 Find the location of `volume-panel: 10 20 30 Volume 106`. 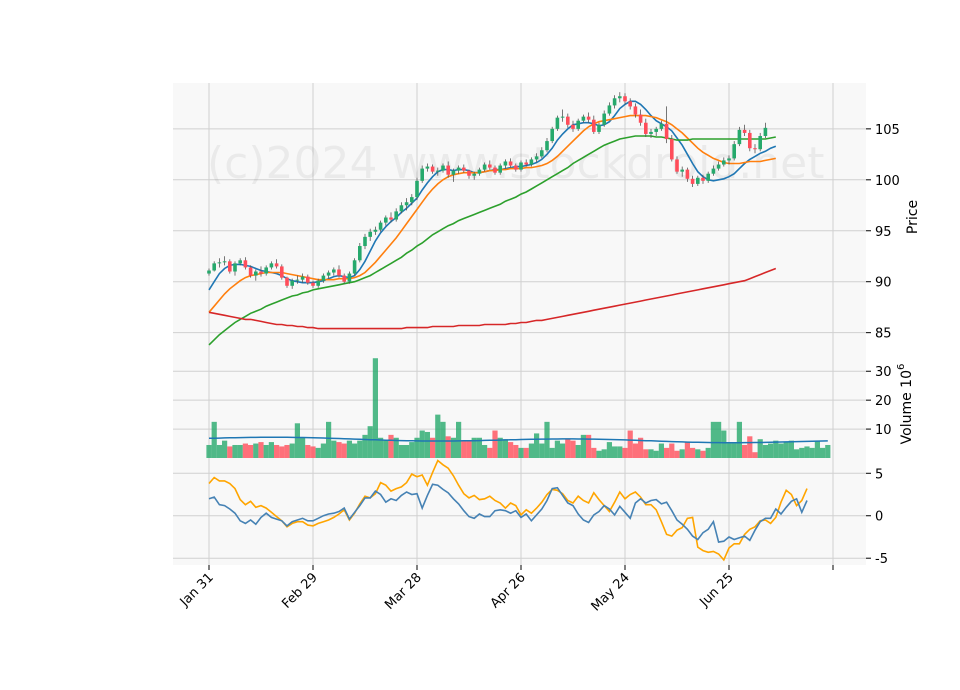

volume-panel: 10 20 30 Volume 106 is located at coordinates (544, 404).